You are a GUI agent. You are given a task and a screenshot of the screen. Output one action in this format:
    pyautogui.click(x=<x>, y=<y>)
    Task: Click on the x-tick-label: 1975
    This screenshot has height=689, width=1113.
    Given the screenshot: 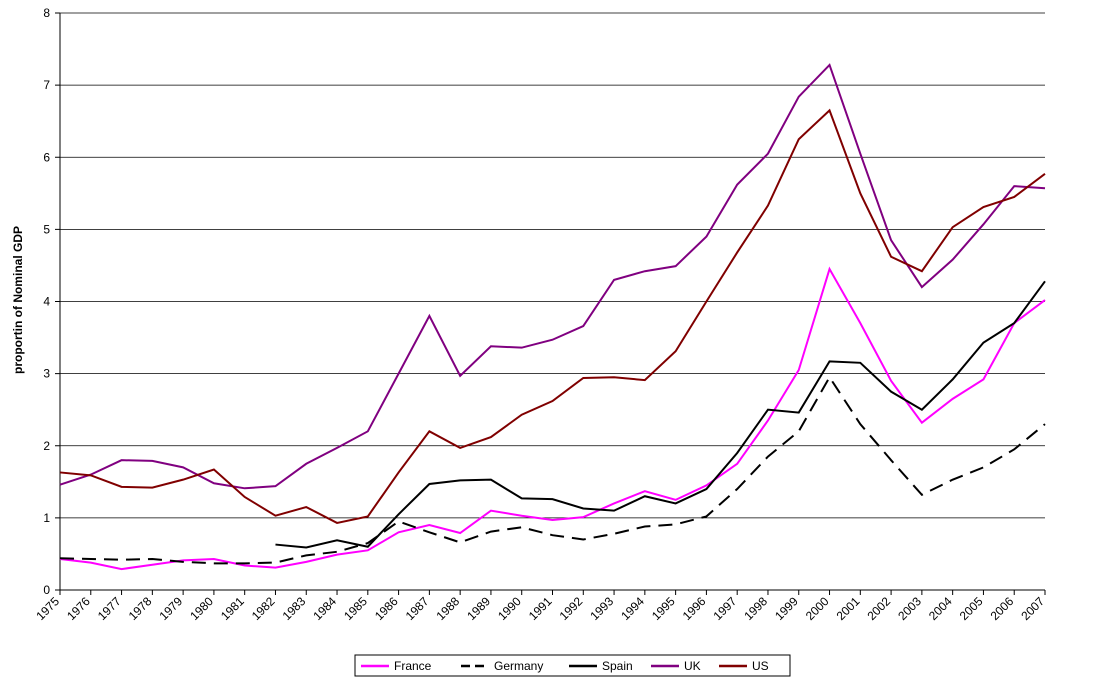 What is the action you would take?
    pyautogui.click(x=47, y=608)
    